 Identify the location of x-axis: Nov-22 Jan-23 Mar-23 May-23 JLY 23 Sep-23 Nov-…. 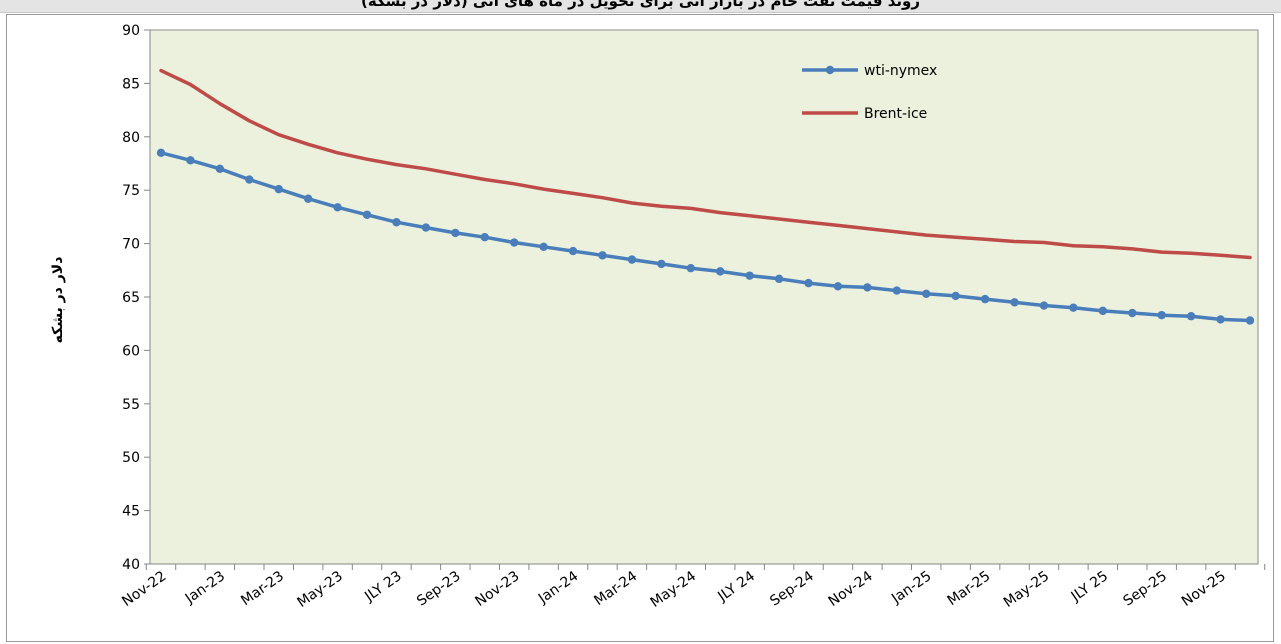
(692, 587).